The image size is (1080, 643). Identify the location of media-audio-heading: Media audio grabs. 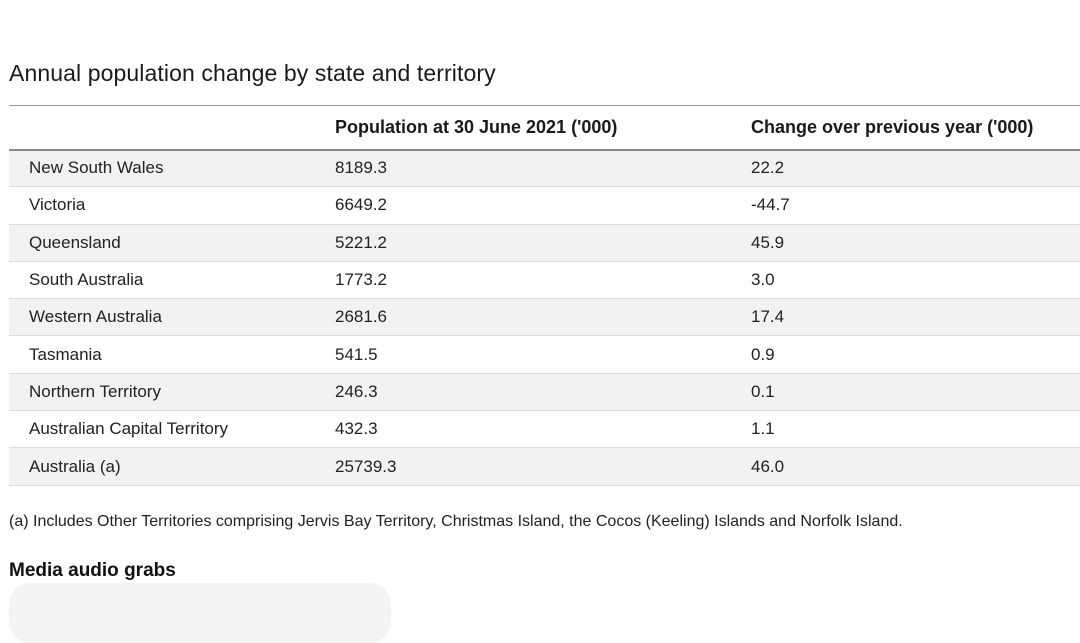
(92, 570).